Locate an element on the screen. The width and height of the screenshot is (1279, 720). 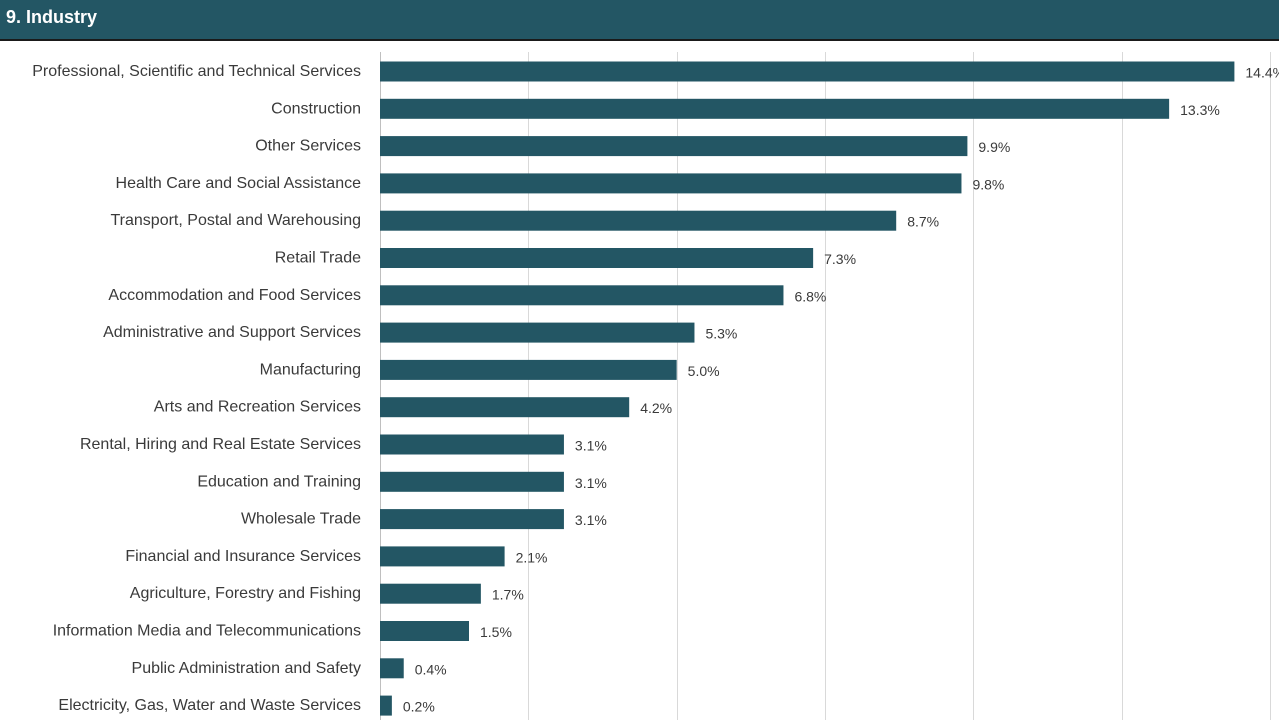
data-label: 1.5% is located at coordinates (496, 632).